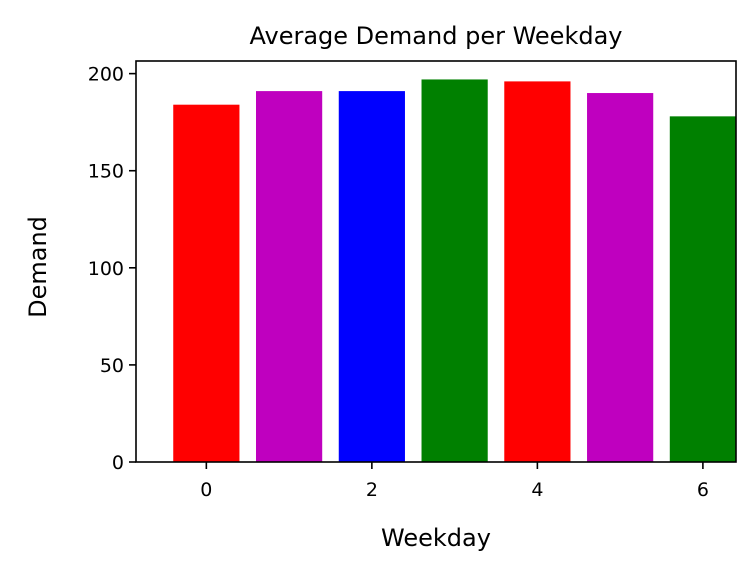 The image size is (756, 574). I want to click on y-tick-label: 0, so click(118, 463).